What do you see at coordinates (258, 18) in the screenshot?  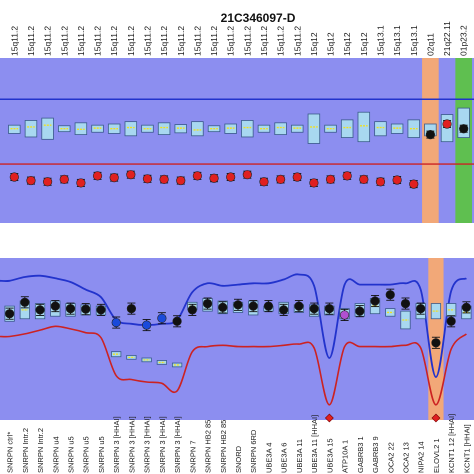 I see `chart-title: 21C346097-D` at bounding box center [258, 18].